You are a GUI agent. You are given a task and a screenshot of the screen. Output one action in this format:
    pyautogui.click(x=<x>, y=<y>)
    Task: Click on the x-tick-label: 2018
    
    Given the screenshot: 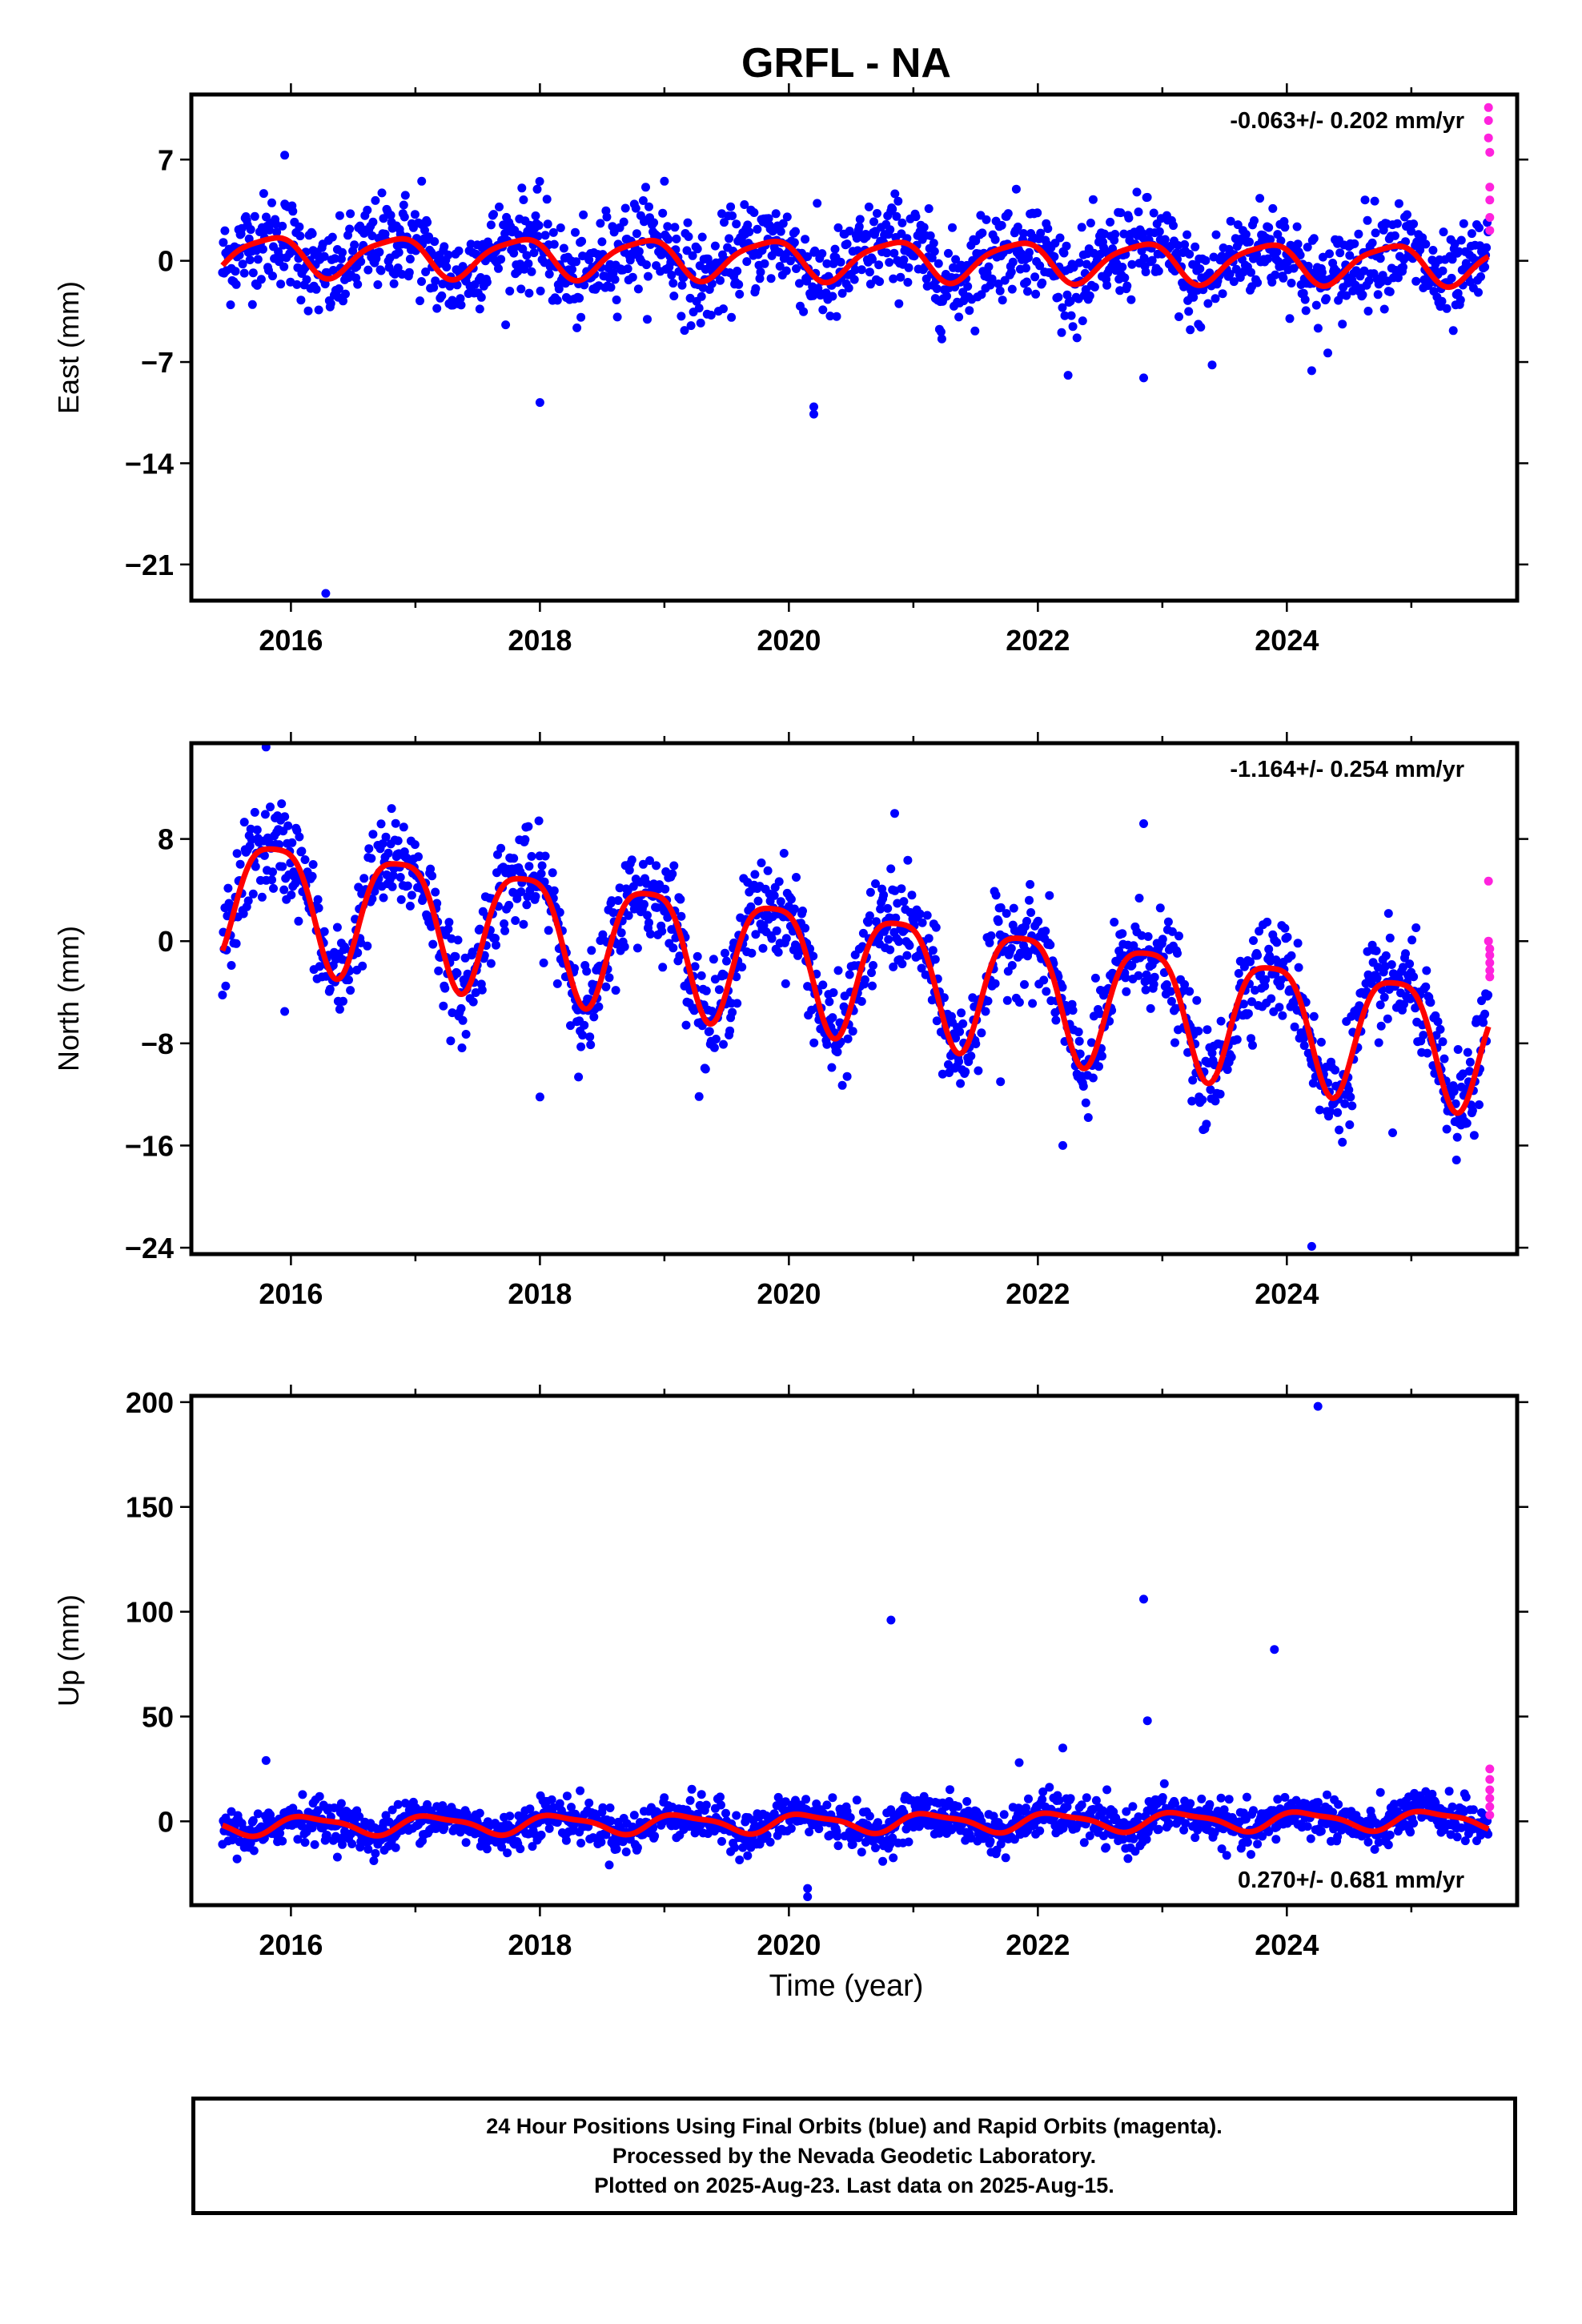 What is the action you would take?
    pyautogui.click(x=540, y=640)
    